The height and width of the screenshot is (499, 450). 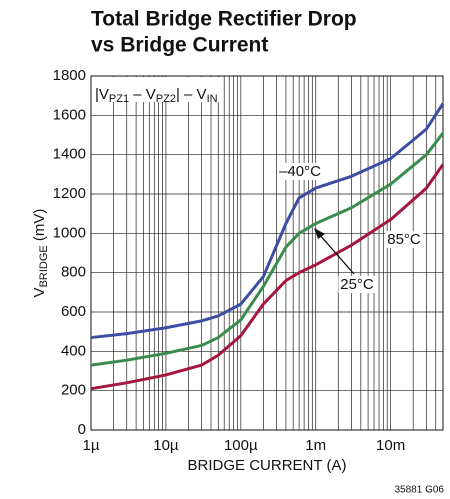 I want to click on x-tick-label: 10m, so click(x=390, y=445).